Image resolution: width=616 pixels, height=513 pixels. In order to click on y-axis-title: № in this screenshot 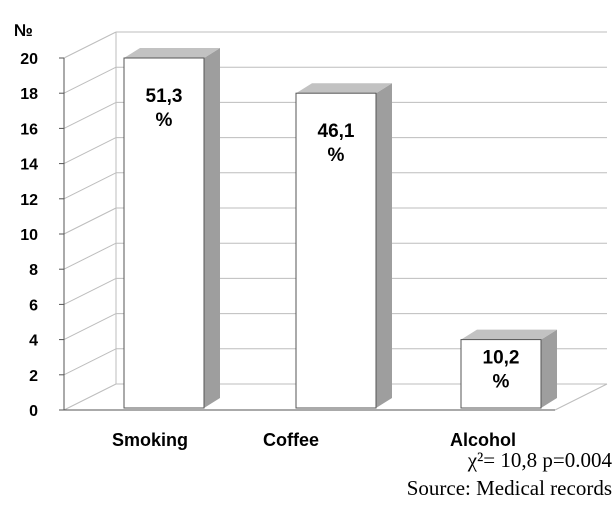, I will do `click(23, 30)`.